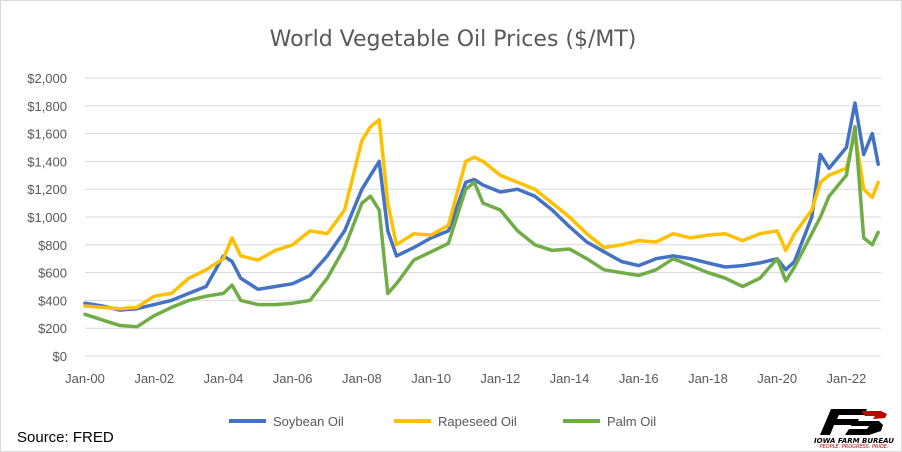 Image resolution: width=902 pixels, height=452 pixels. I want to click on legend: Soybean Oil Rapeseed Oil Palm Oil, so click(442, 421).